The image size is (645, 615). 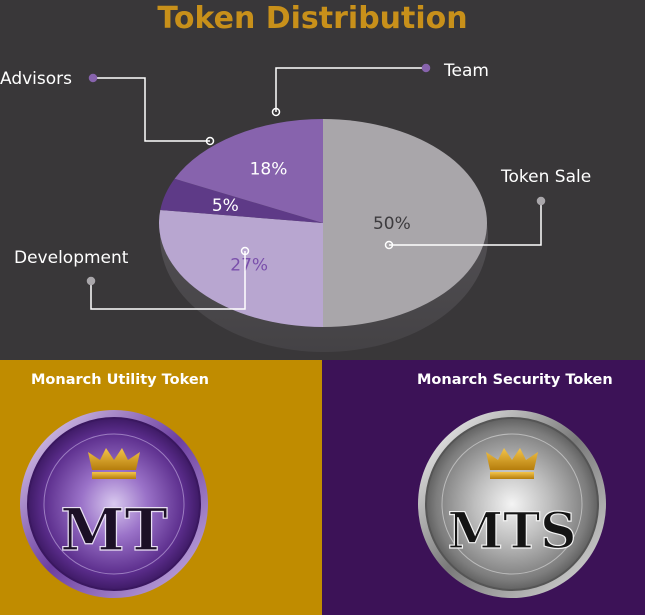 I want to click on security-token-coin: MTS, so click(x=512, y=504).